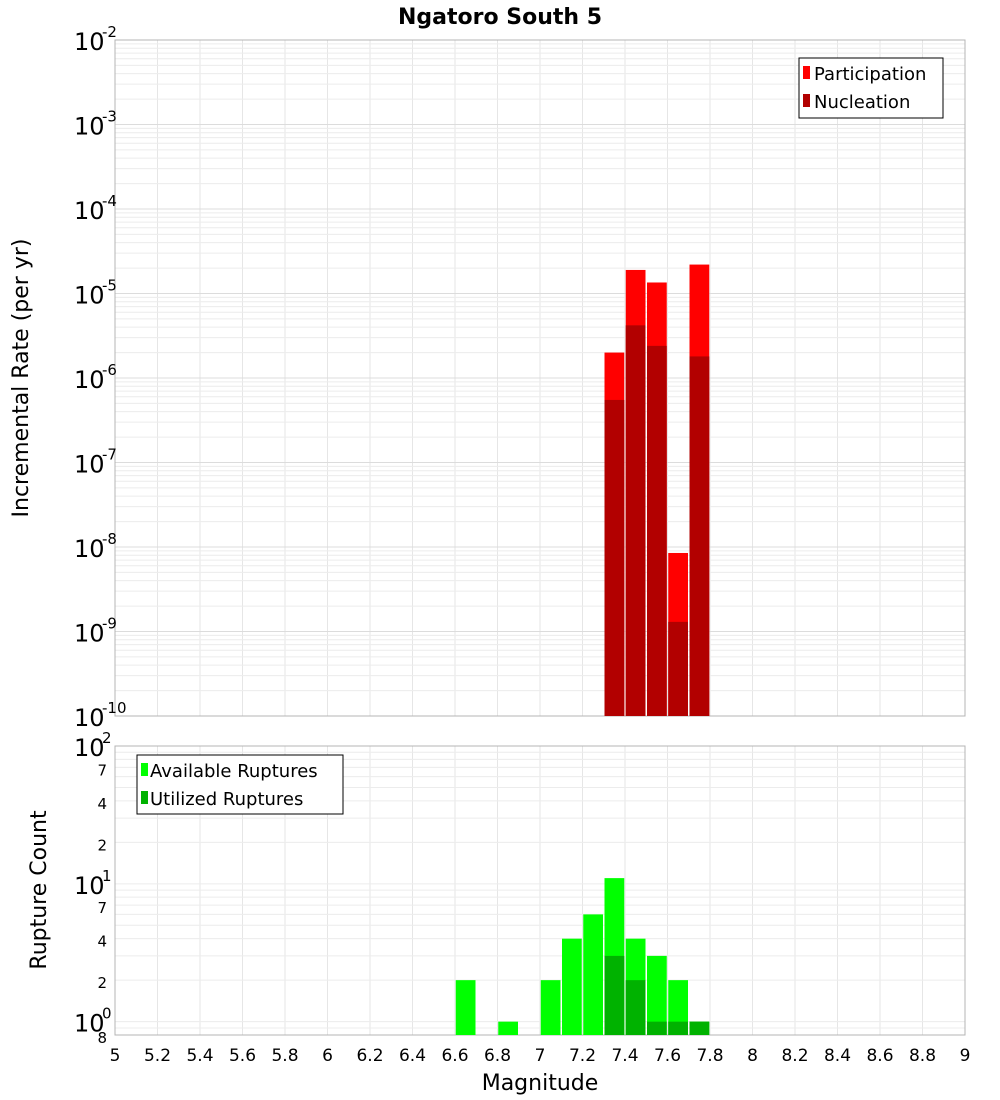 The image size is (1000, 1100). Describe the element at coordinates (102, 983) in the screenshot. I see `bottom-y-minor-tick-label: 2` at that location.